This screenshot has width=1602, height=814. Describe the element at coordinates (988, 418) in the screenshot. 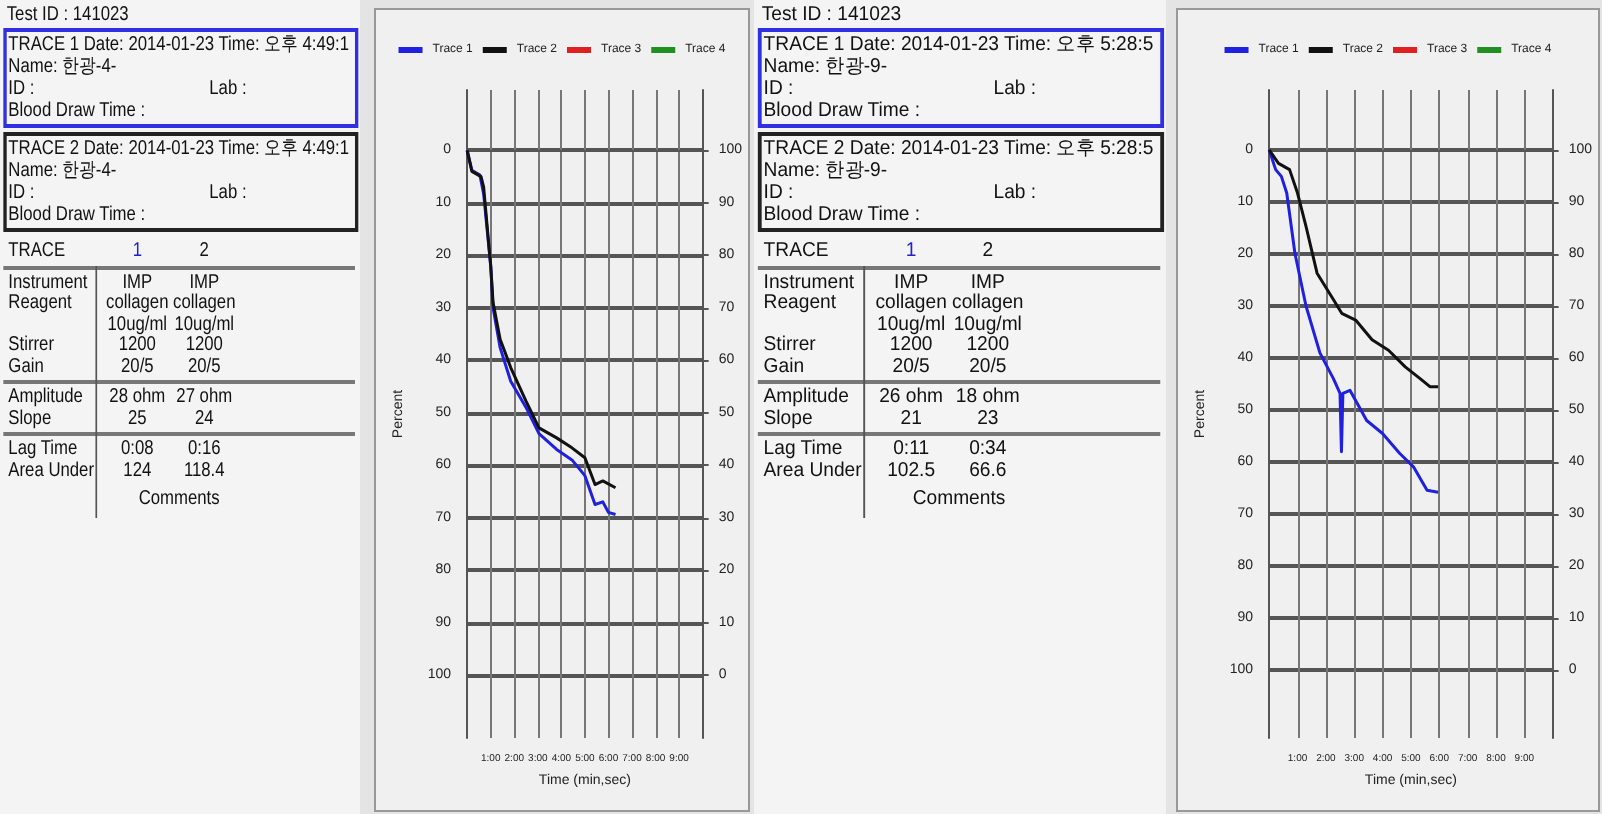

I see `text: 23` at that location.